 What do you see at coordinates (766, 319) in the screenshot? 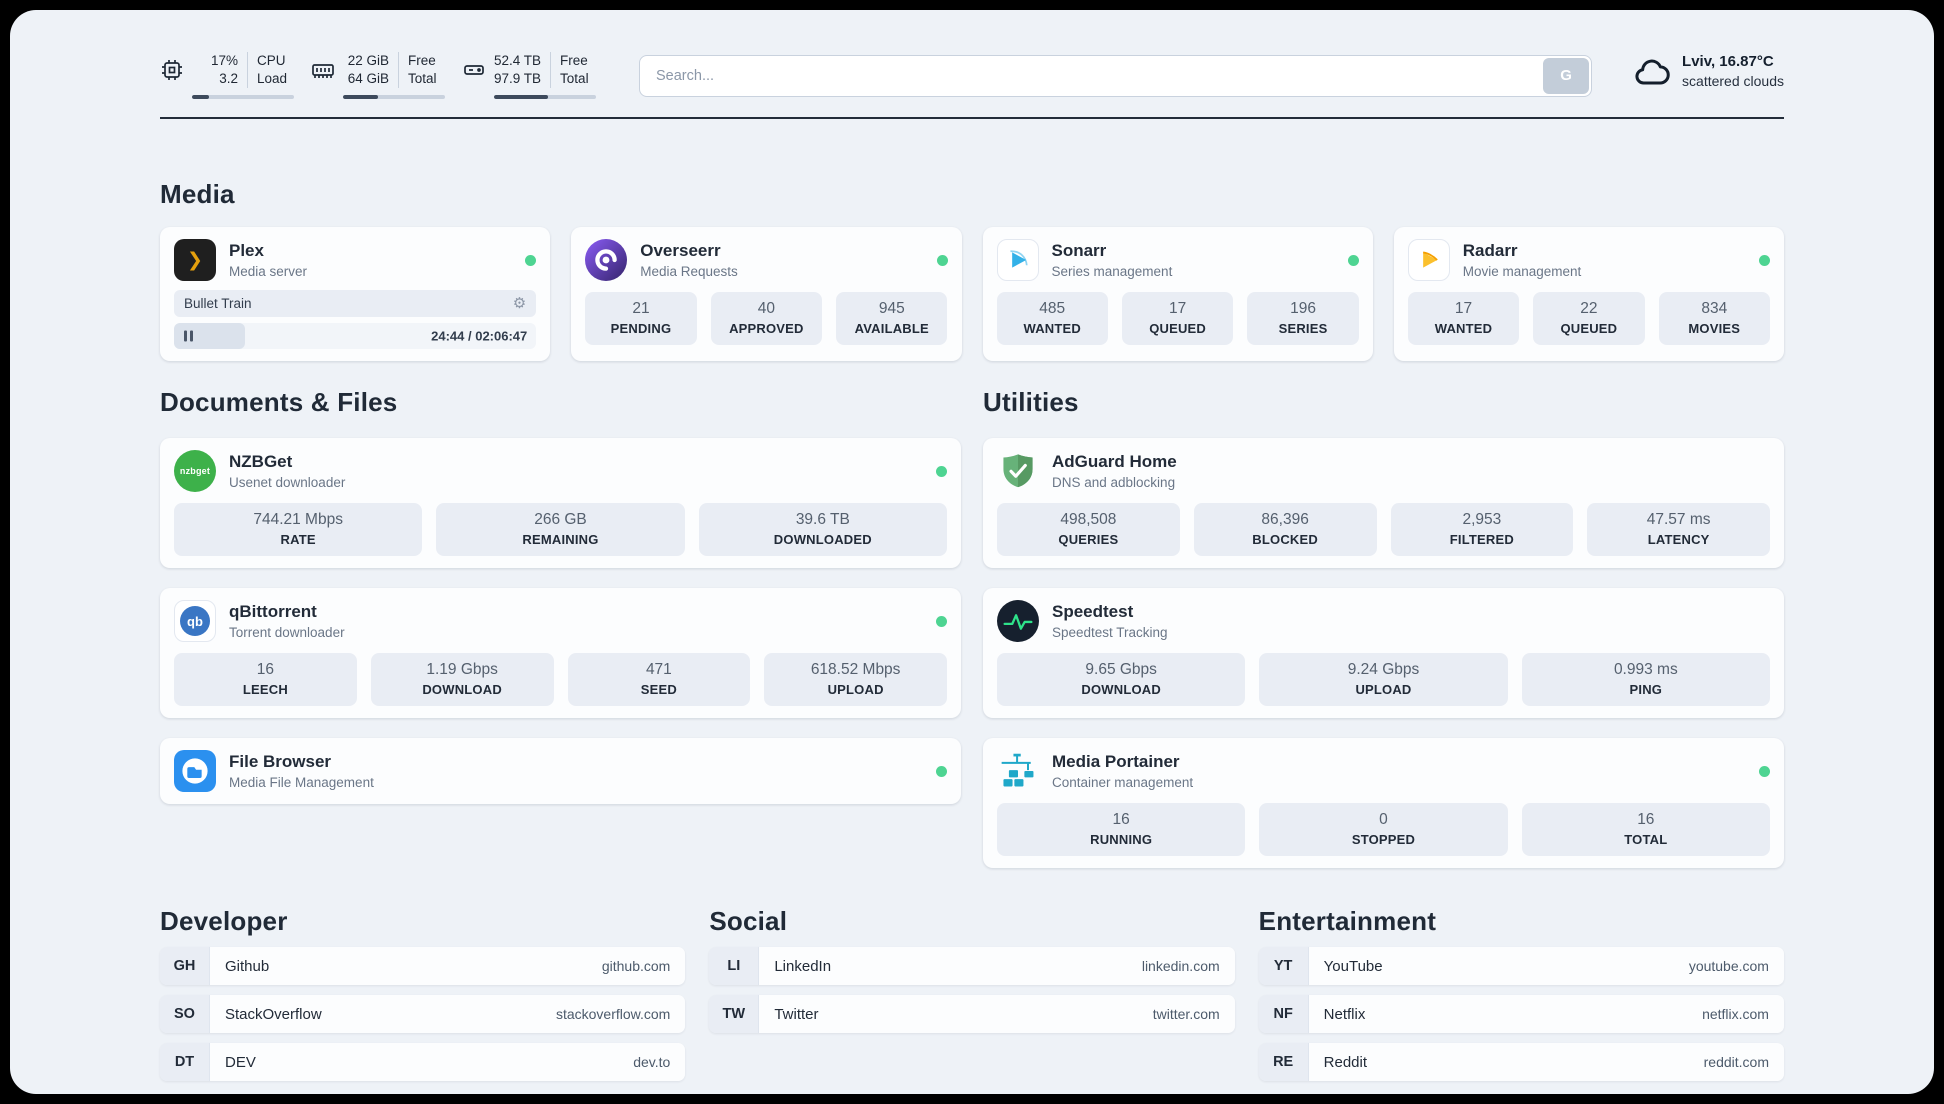
I see `stat-approved: 40 APPROVED` at bounding box center [766, 319].